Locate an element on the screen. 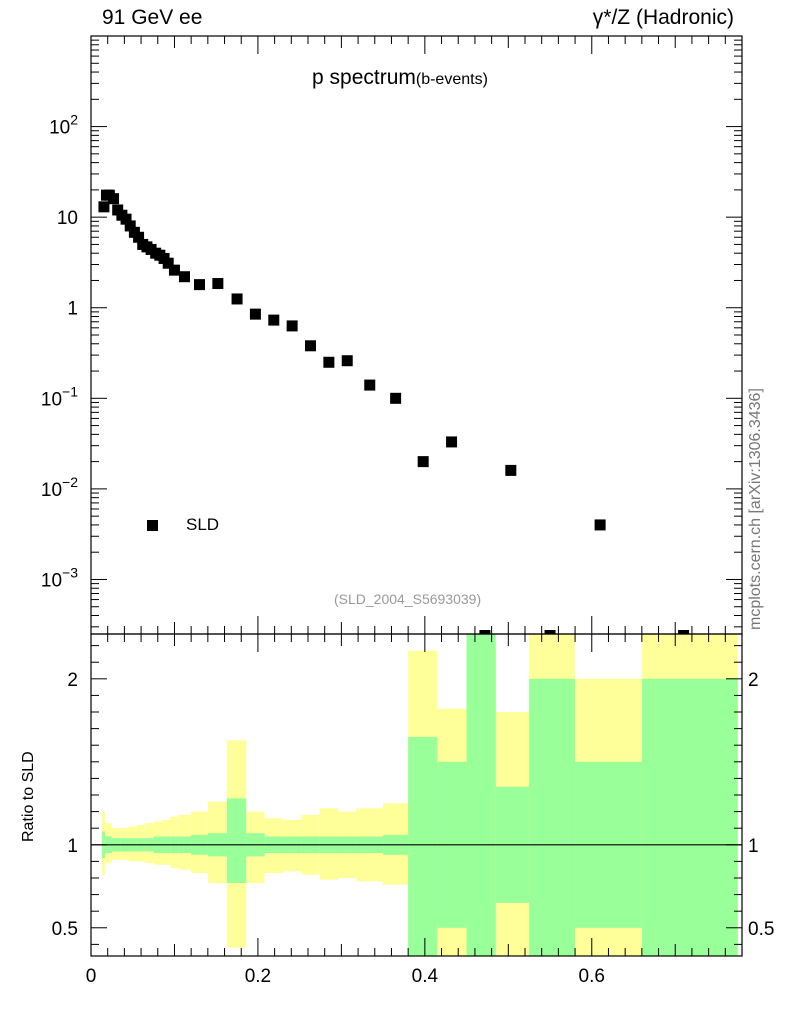 The image size is (786, 1024). y-tick-label: 10⁻³ is located at coordinates (59, 577).